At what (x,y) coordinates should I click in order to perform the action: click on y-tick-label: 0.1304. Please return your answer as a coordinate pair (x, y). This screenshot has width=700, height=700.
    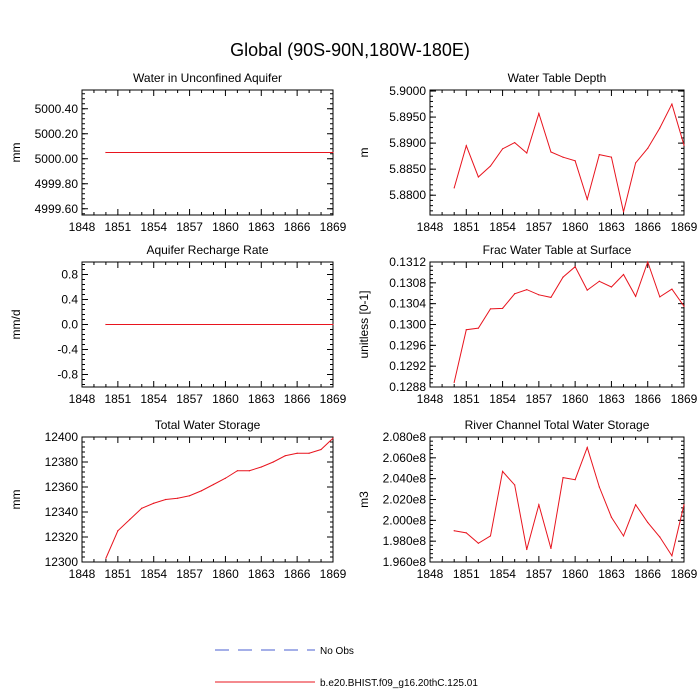
    Looking at the image, I should click on (407, 304).